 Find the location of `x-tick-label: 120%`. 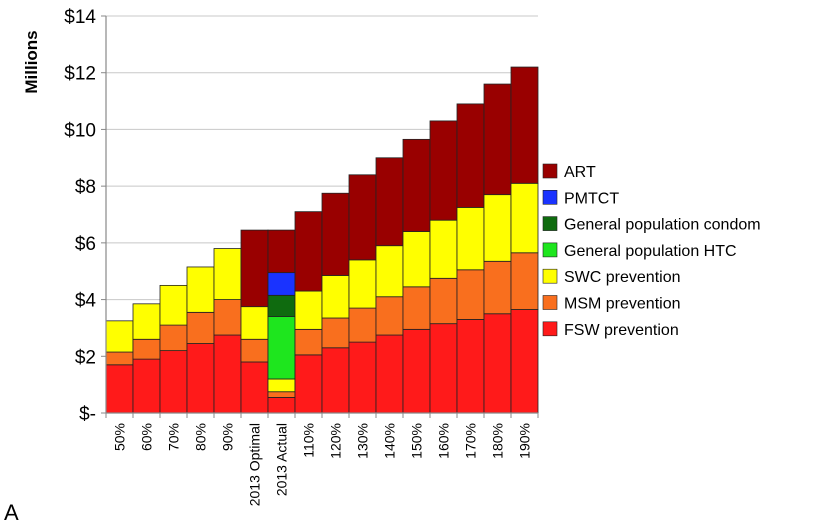

x-tick-label: 120% is located at coordinates (336, 441).